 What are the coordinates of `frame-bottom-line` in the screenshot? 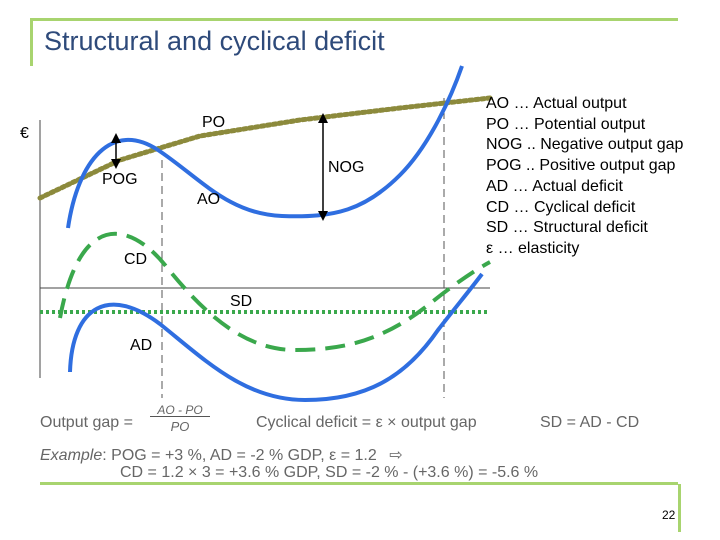 It's located at (359, 483).